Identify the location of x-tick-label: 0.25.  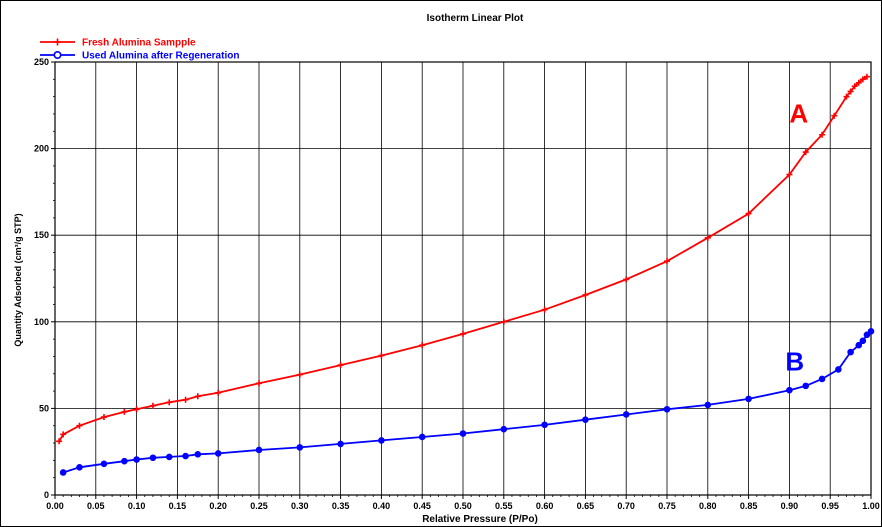
(259, 506).